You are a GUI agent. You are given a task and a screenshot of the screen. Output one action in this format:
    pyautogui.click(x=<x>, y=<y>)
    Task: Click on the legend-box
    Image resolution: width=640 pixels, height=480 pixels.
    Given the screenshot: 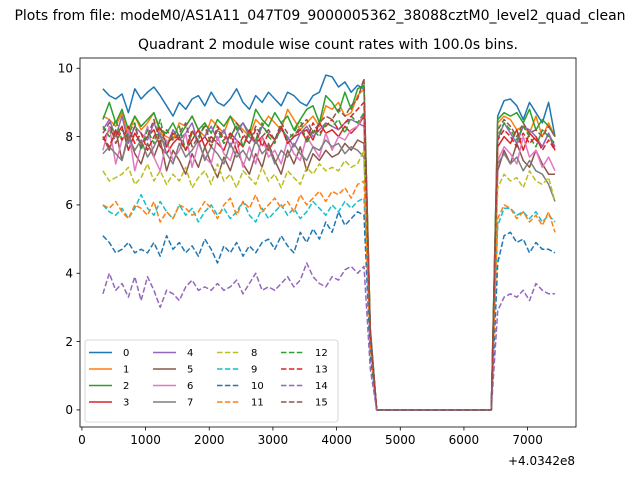 What is the action you would take?
    pyautogui.click(x=211, y=381)
    